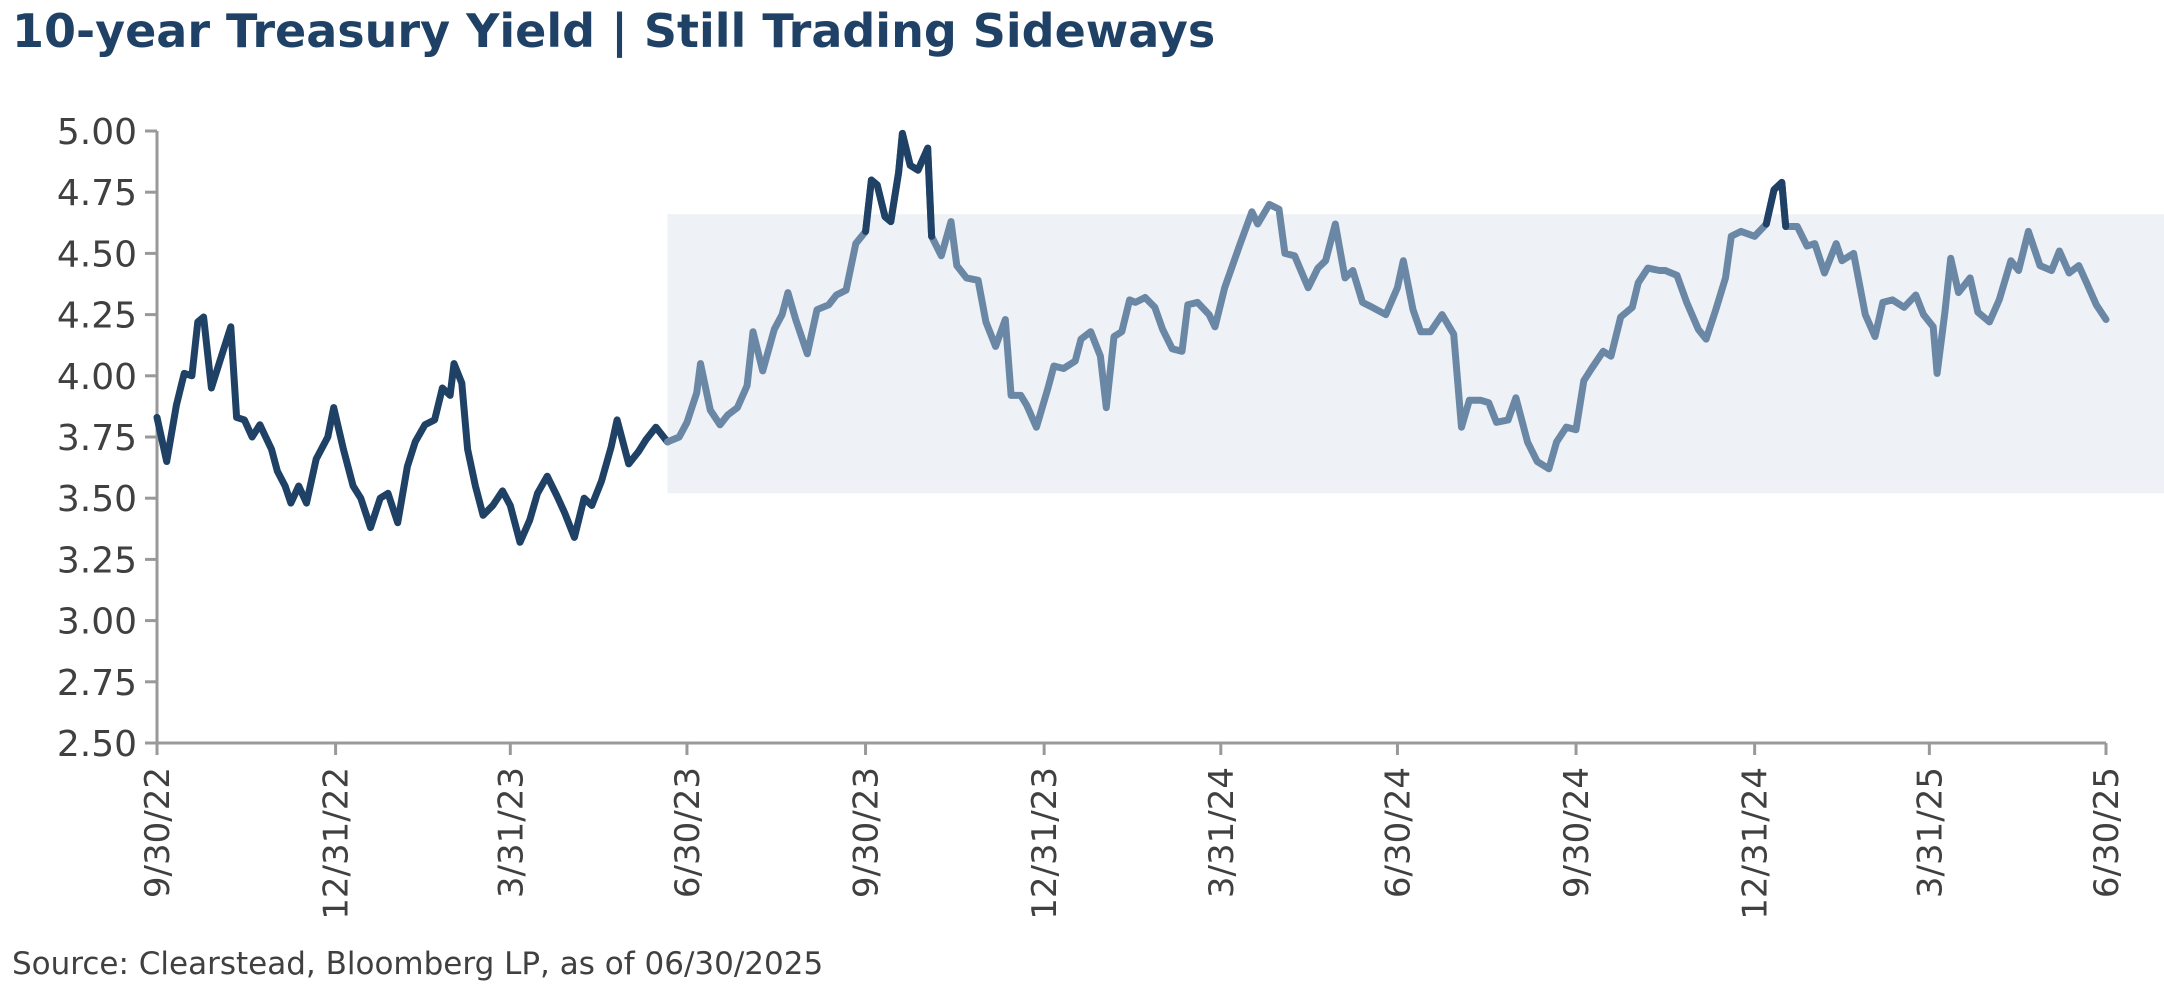  Describe the element at coordinates (1222, 832) in the screenshot. I see `x-tick-label: 3/31/24` at that location.